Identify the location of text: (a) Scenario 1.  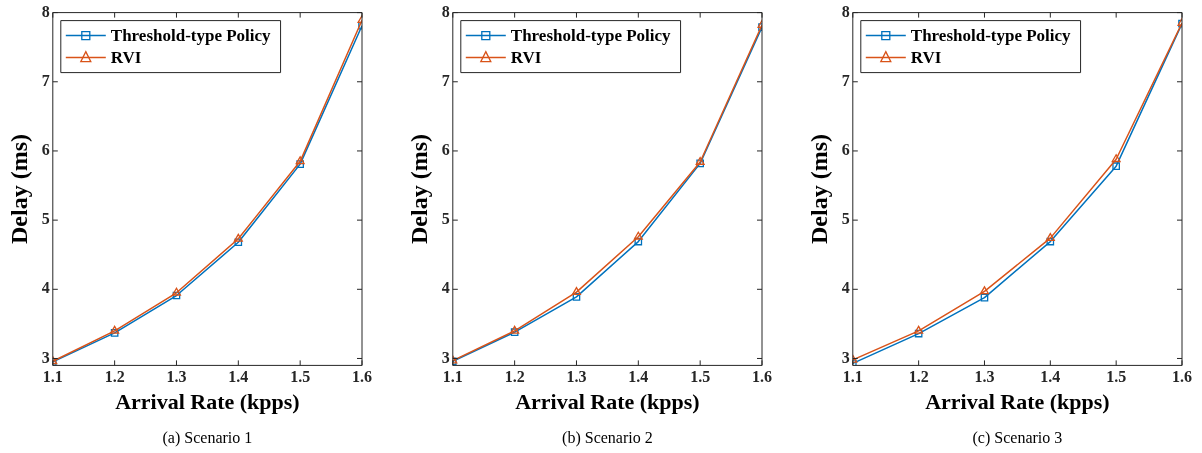
(207, 438).